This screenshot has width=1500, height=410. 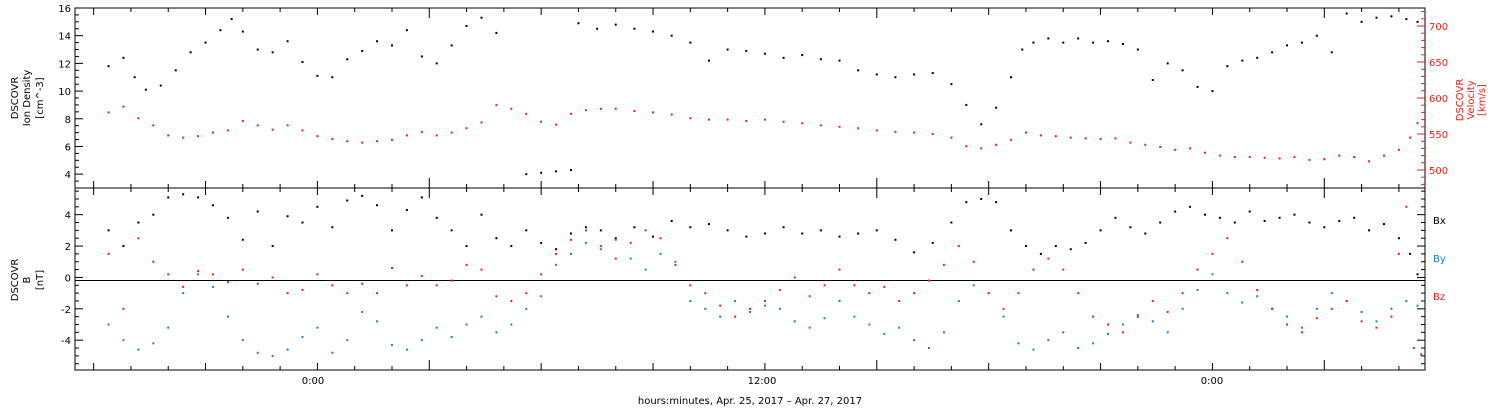 I want to click on top-left-y-axis: 4 6 8 10 12 14 16, so click(x=70, y=96).